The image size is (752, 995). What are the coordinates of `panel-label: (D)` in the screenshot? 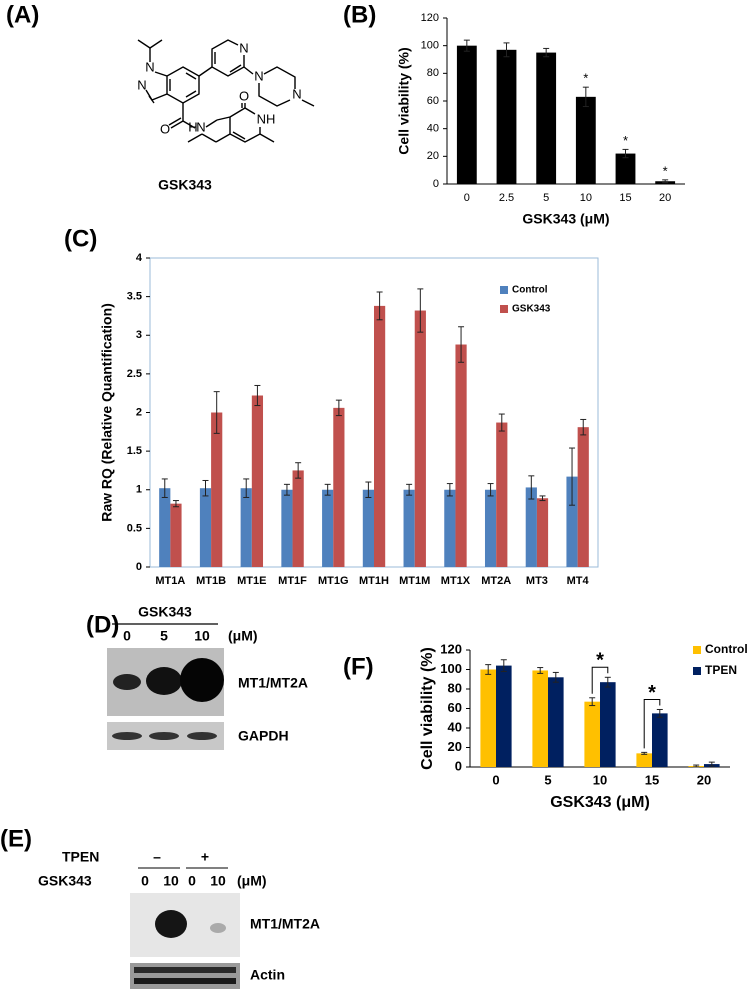 It's located at (102, 624).